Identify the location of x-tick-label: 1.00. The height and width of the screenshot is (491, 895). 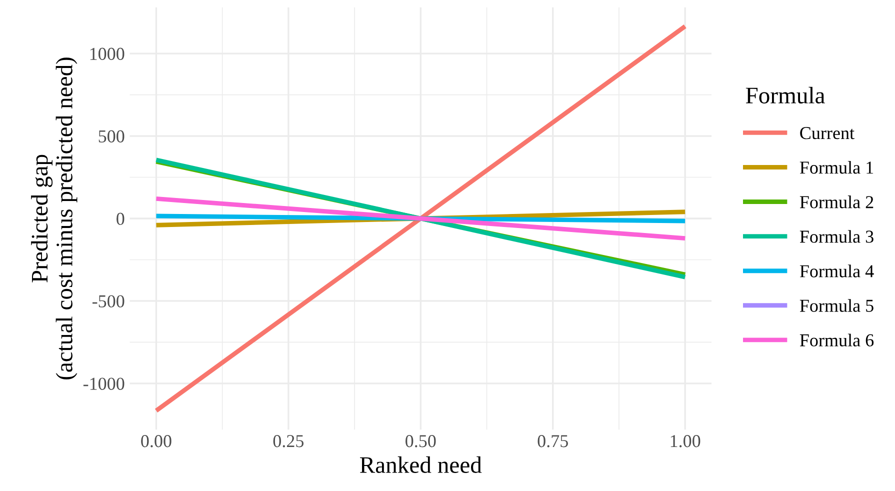
(685, 441).